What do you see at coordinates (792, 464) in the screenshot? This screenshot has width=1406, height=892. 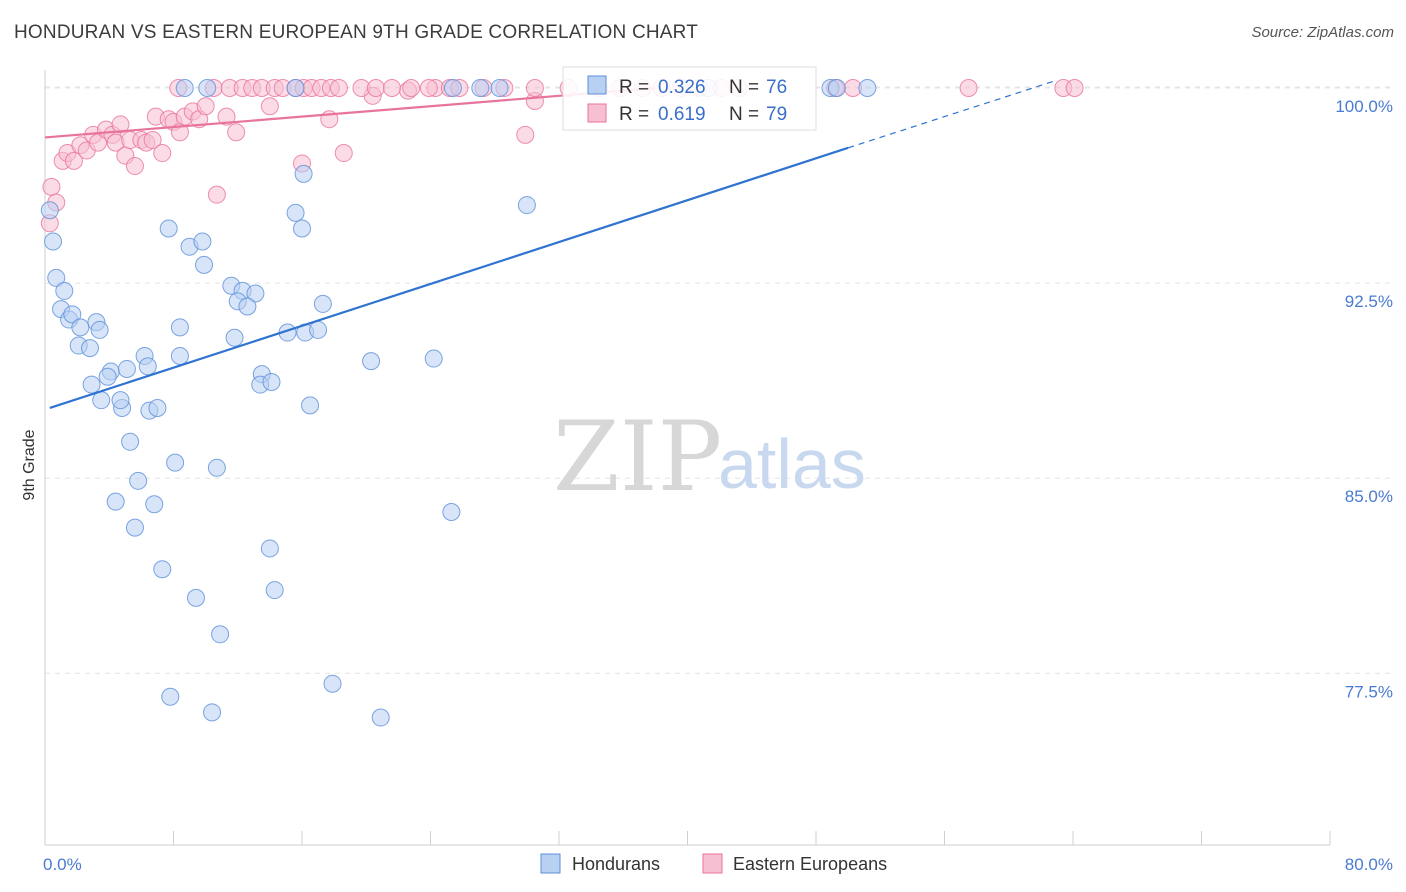 I see `watermark-atlas: atlas` at bounding box center [792, 464].